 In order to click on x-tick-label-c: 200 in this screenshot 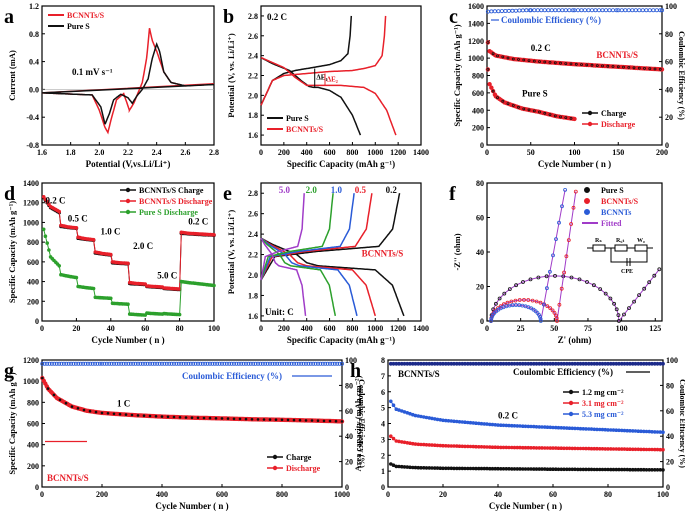, I will do `click(662, 152)`.